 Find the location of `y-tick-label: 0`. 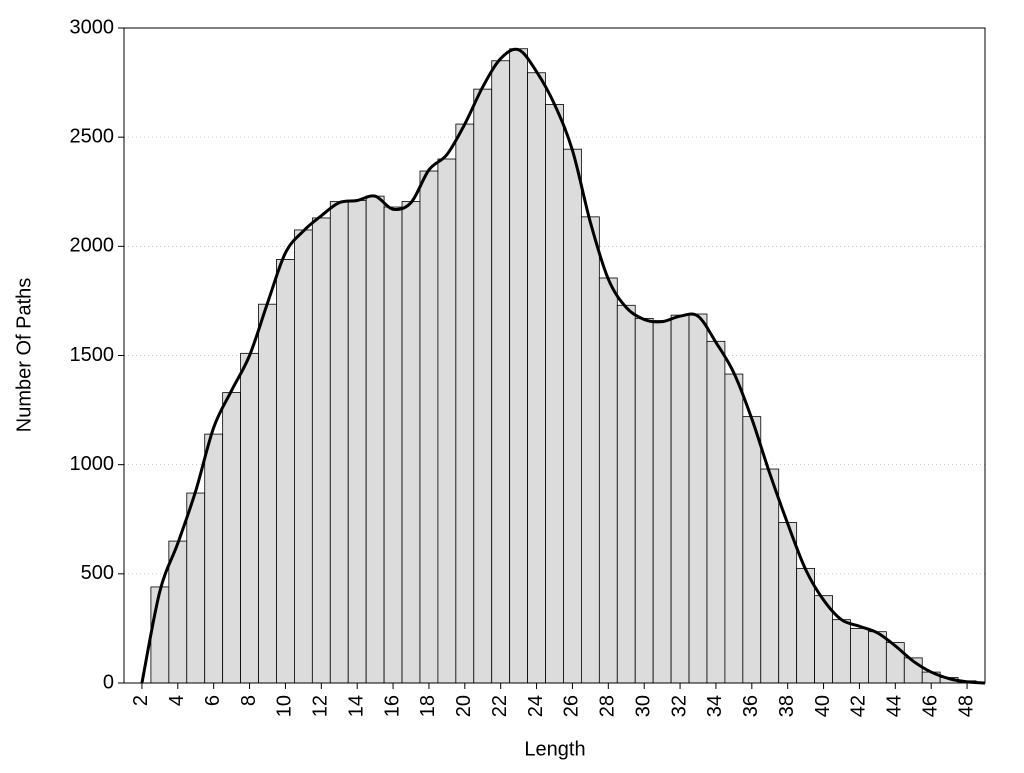

y-tick-label: 0 is located at coordinates (108, 682).